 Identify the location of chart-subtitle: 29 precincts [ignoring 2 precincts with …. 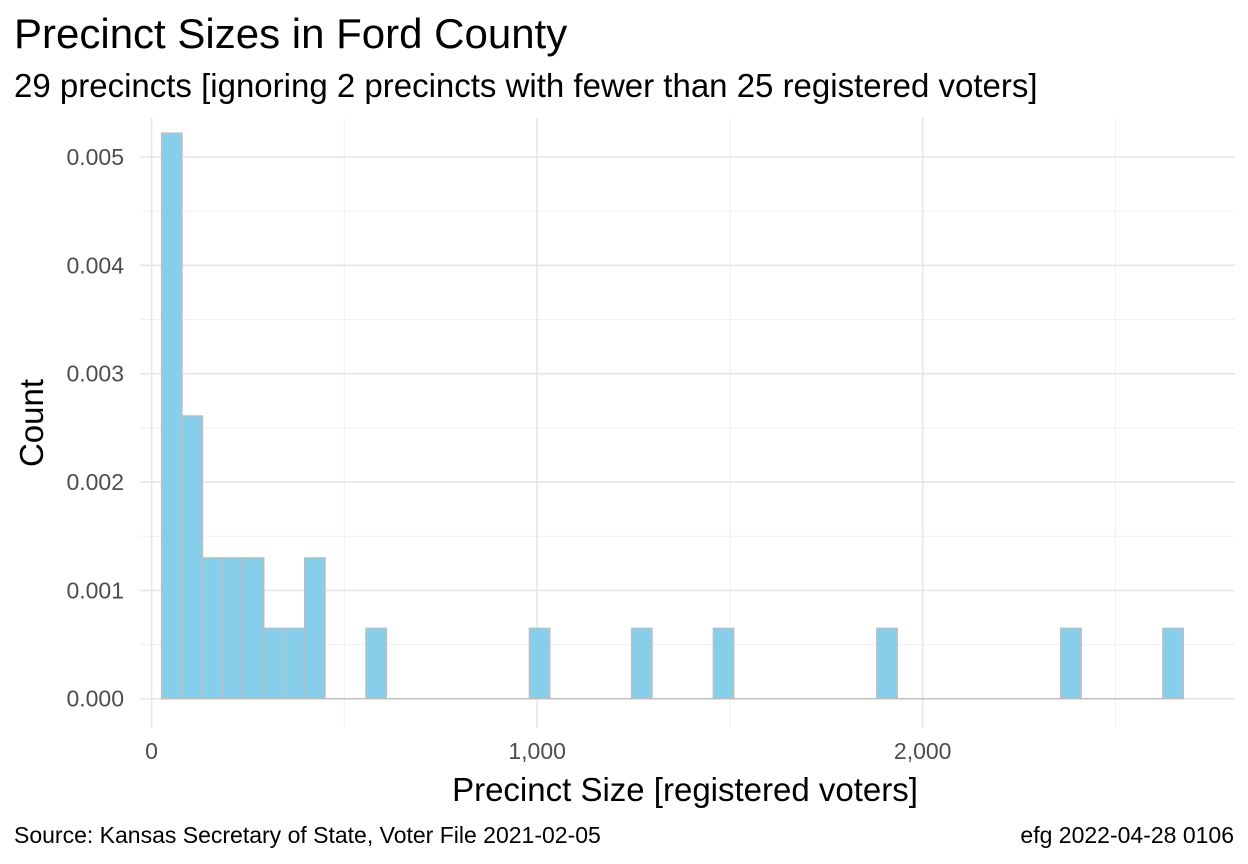
(526, 85).